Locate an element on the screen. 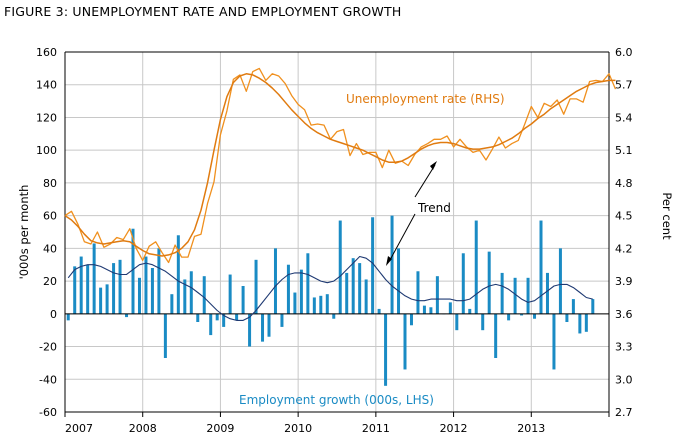  trend-label: Trend is located at coordinates (434, 208).